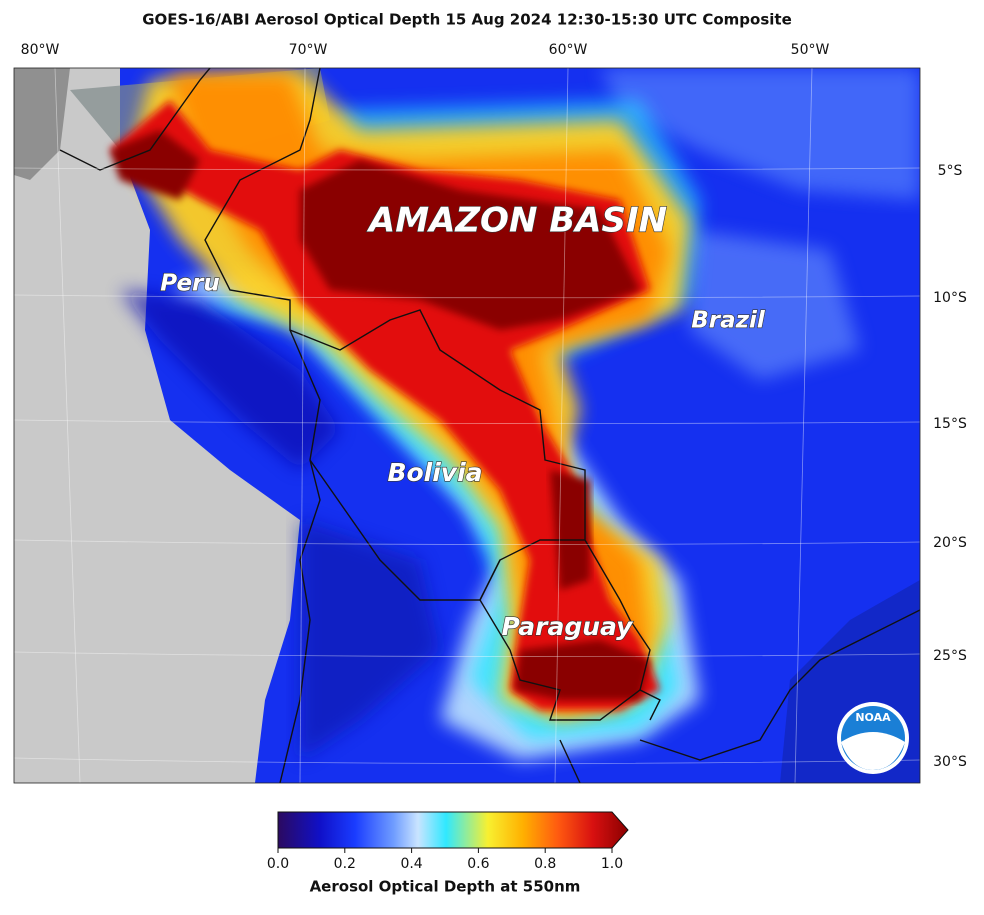 This screenshot has width=984, height=915. I want to click on place-label: Paraguay, so click(568, 626).